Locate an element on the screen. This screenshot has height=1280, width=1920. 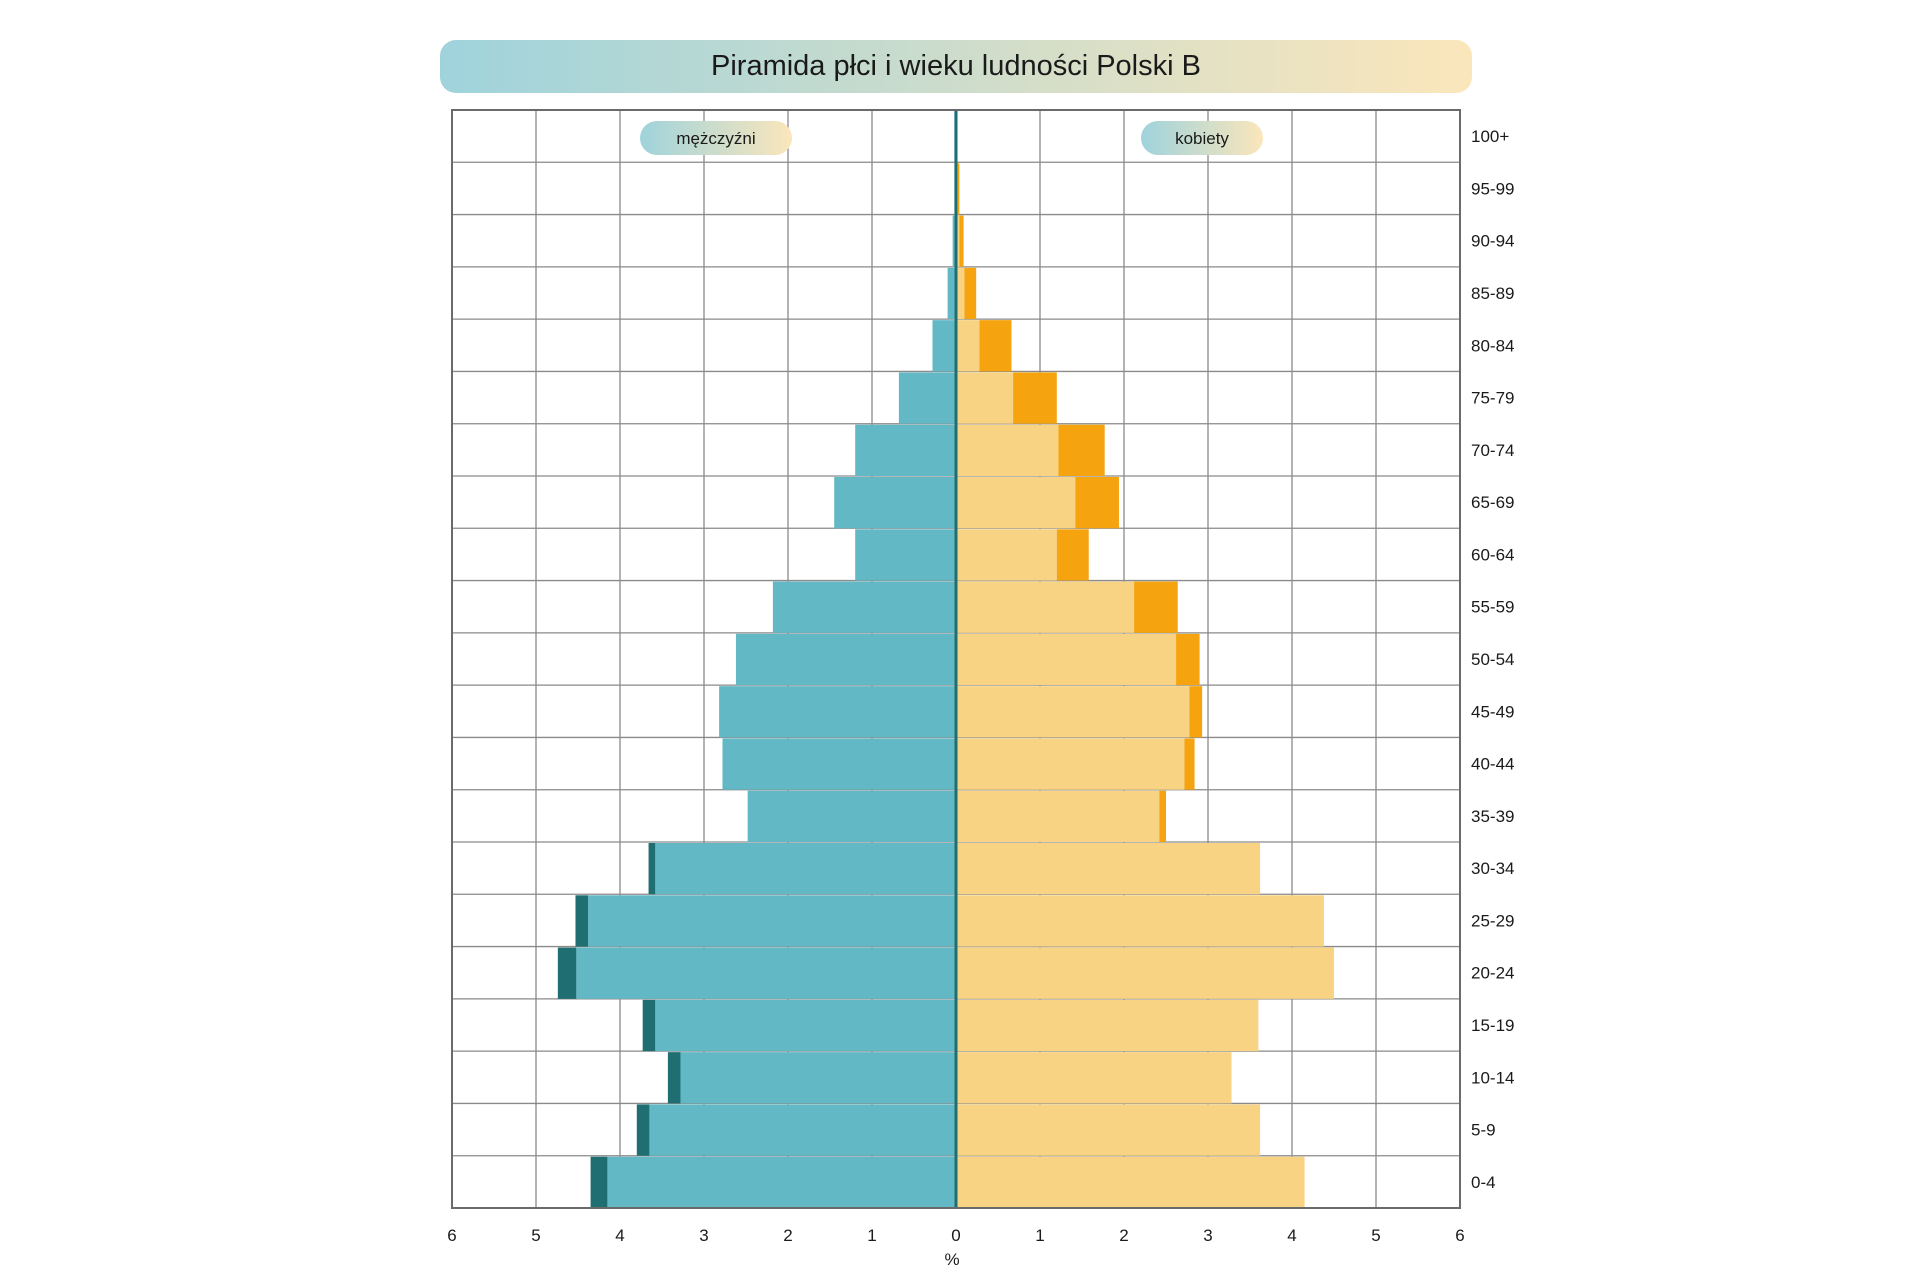
age-group-label: 55-59 is located at coordinates (1492, 607).